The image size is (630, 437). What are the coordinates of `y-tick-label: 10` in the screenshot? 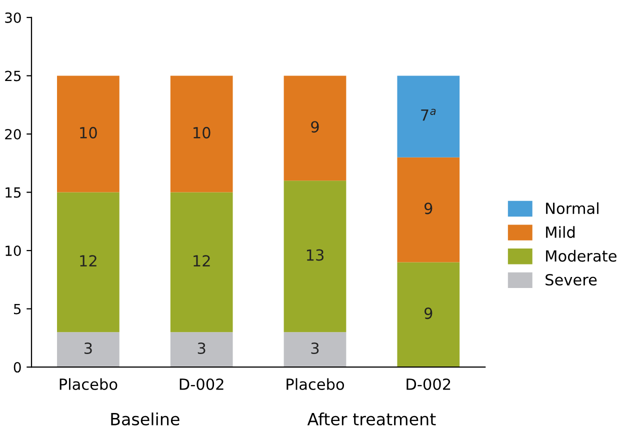 It's located at (13, 251).